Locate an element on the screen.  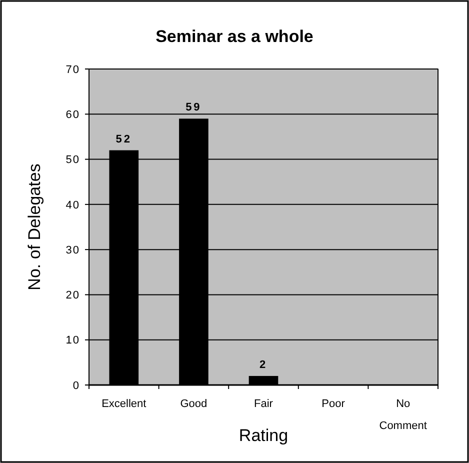
y-tick-label: 70 is located at coordinates (73, 70).